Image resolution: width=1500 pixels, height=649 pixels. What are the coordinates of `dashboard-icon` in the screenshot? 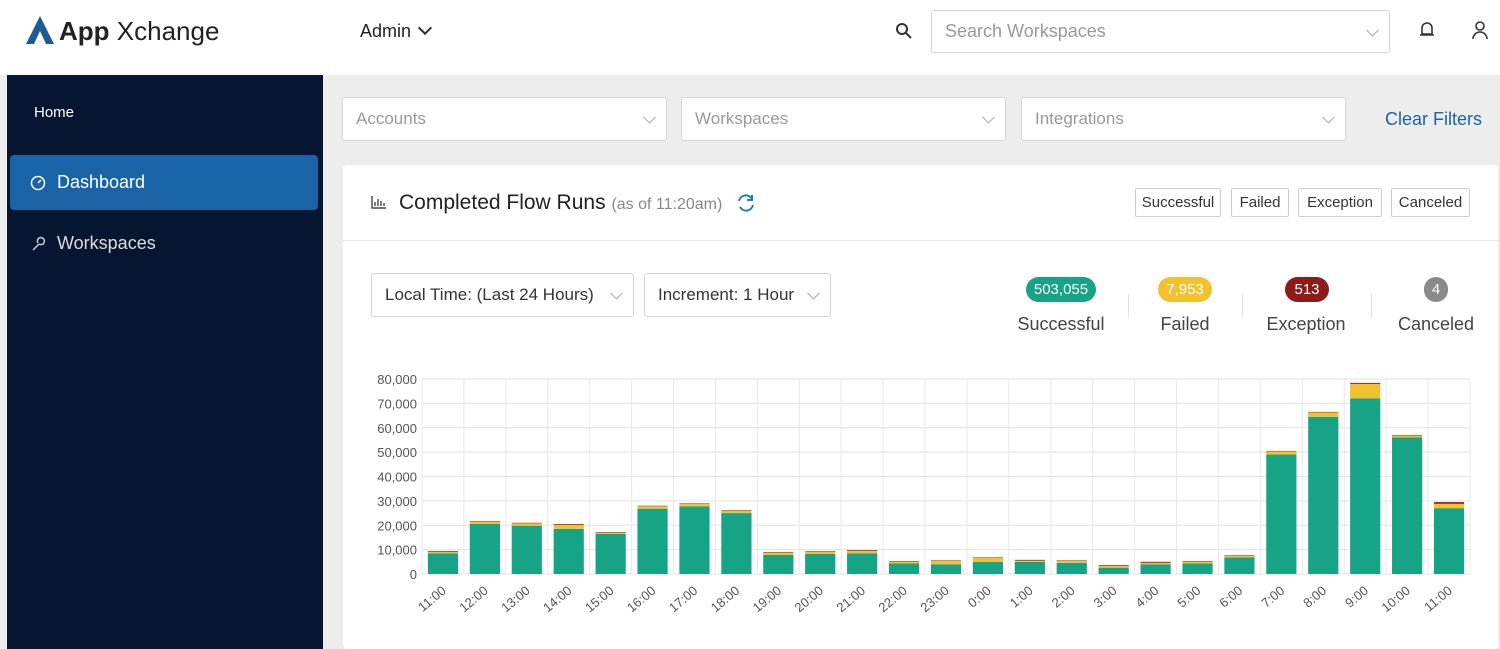 It's located at (38, 183).